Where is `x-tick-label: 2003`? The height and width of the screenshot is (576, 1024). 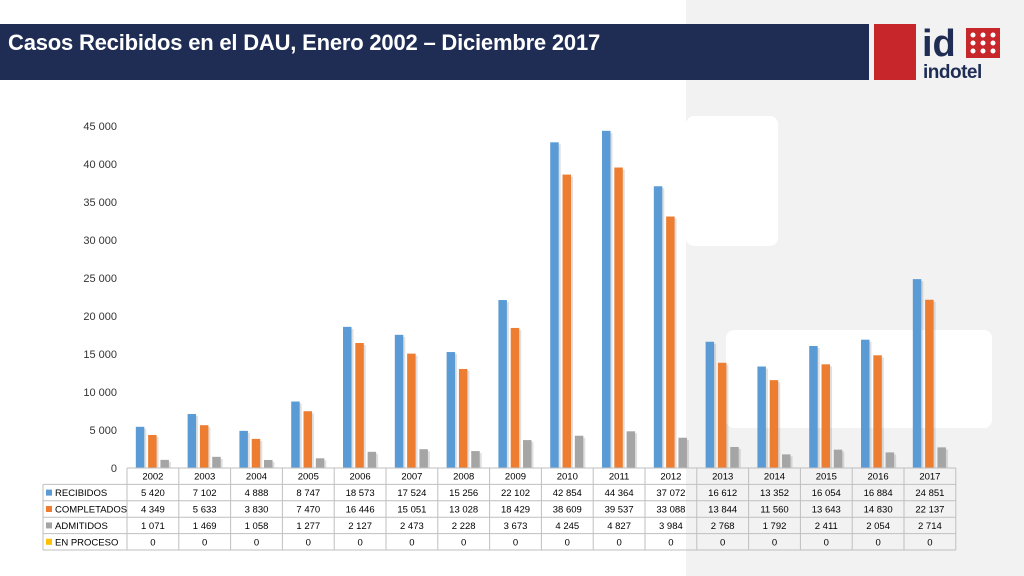 x-tick-label: 2003 is located at coordinates (204, 477).